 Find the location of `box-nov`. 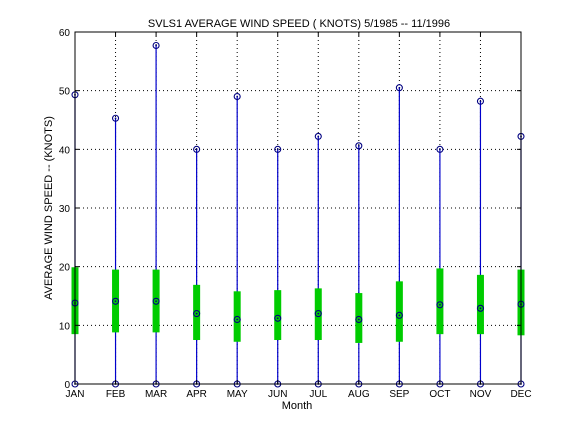

box-nov is located at coordinates (480, 304).